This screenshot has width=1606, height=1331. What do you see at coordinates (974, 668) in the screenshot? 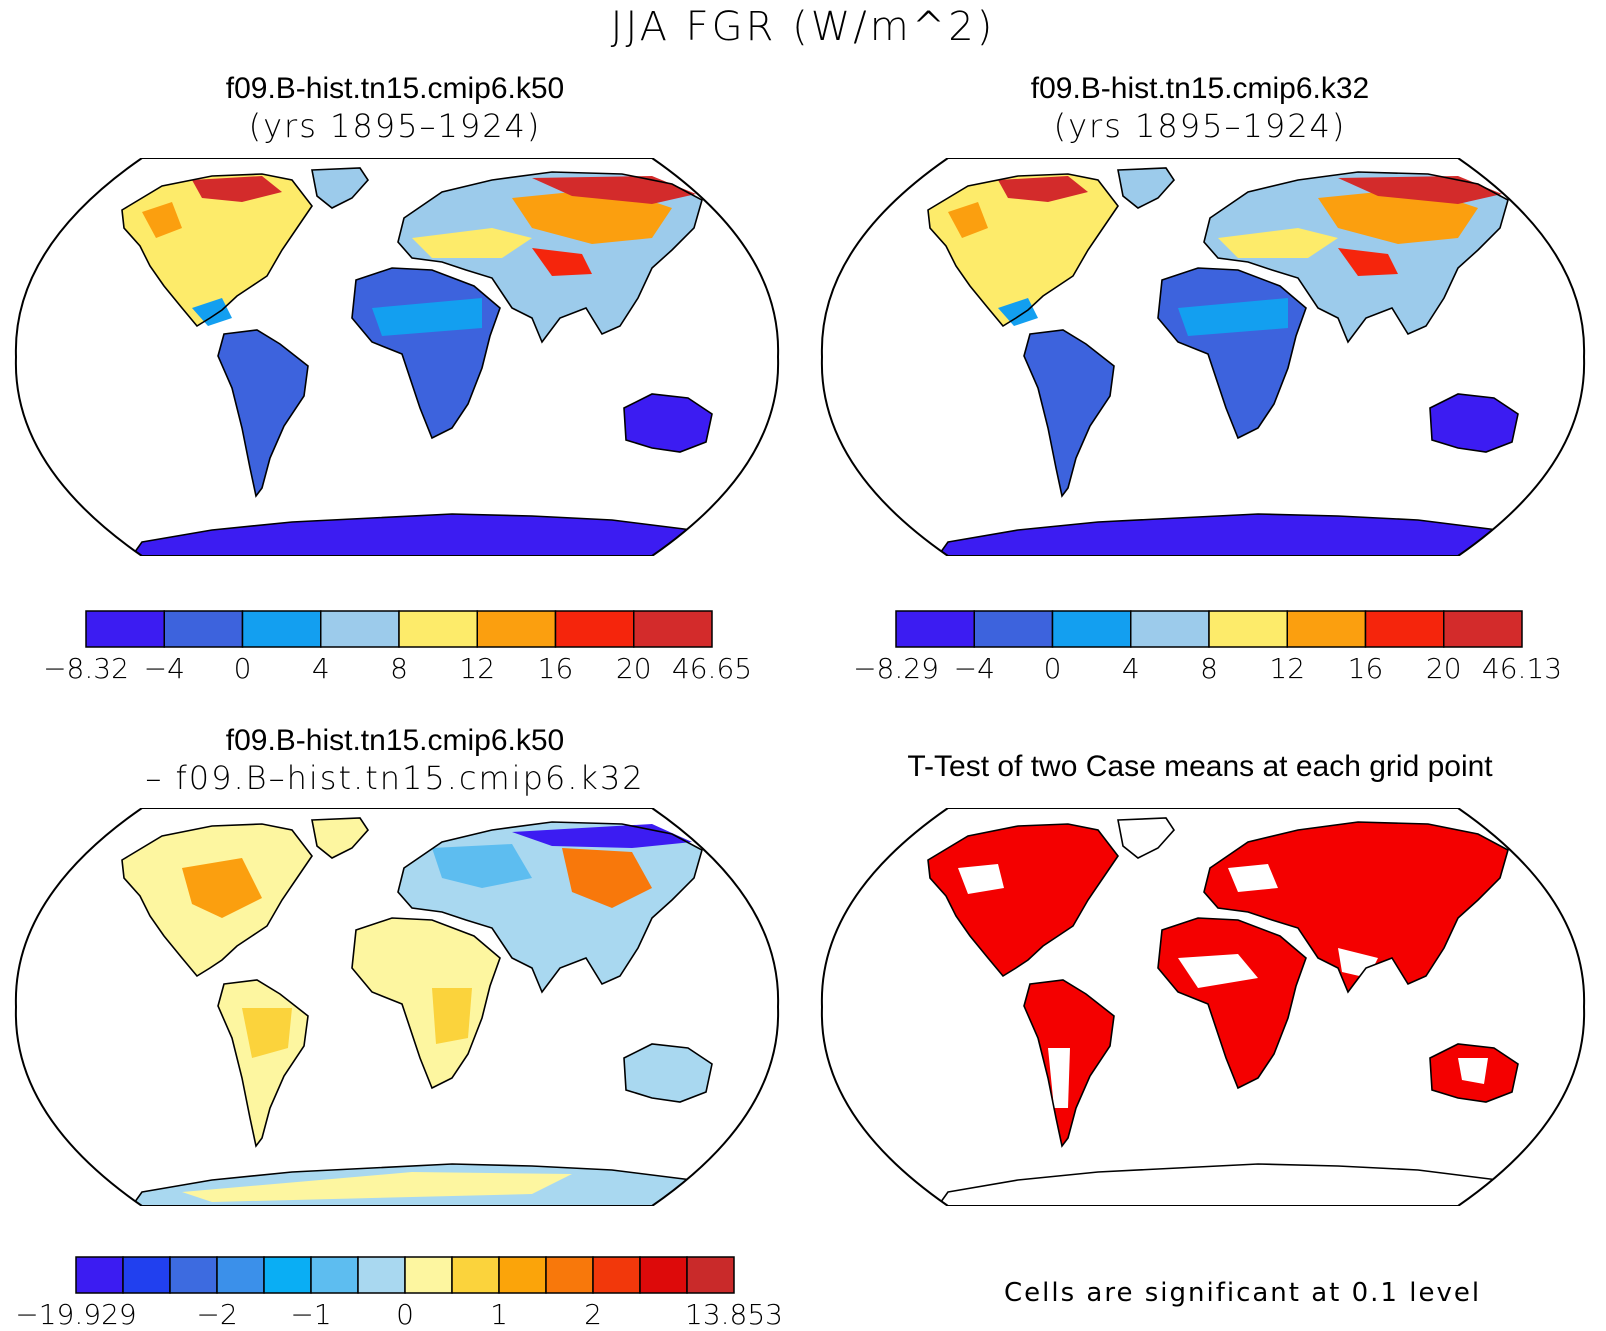
I see `colorbar-tick-label: −4` at bounding box center [974, 668].